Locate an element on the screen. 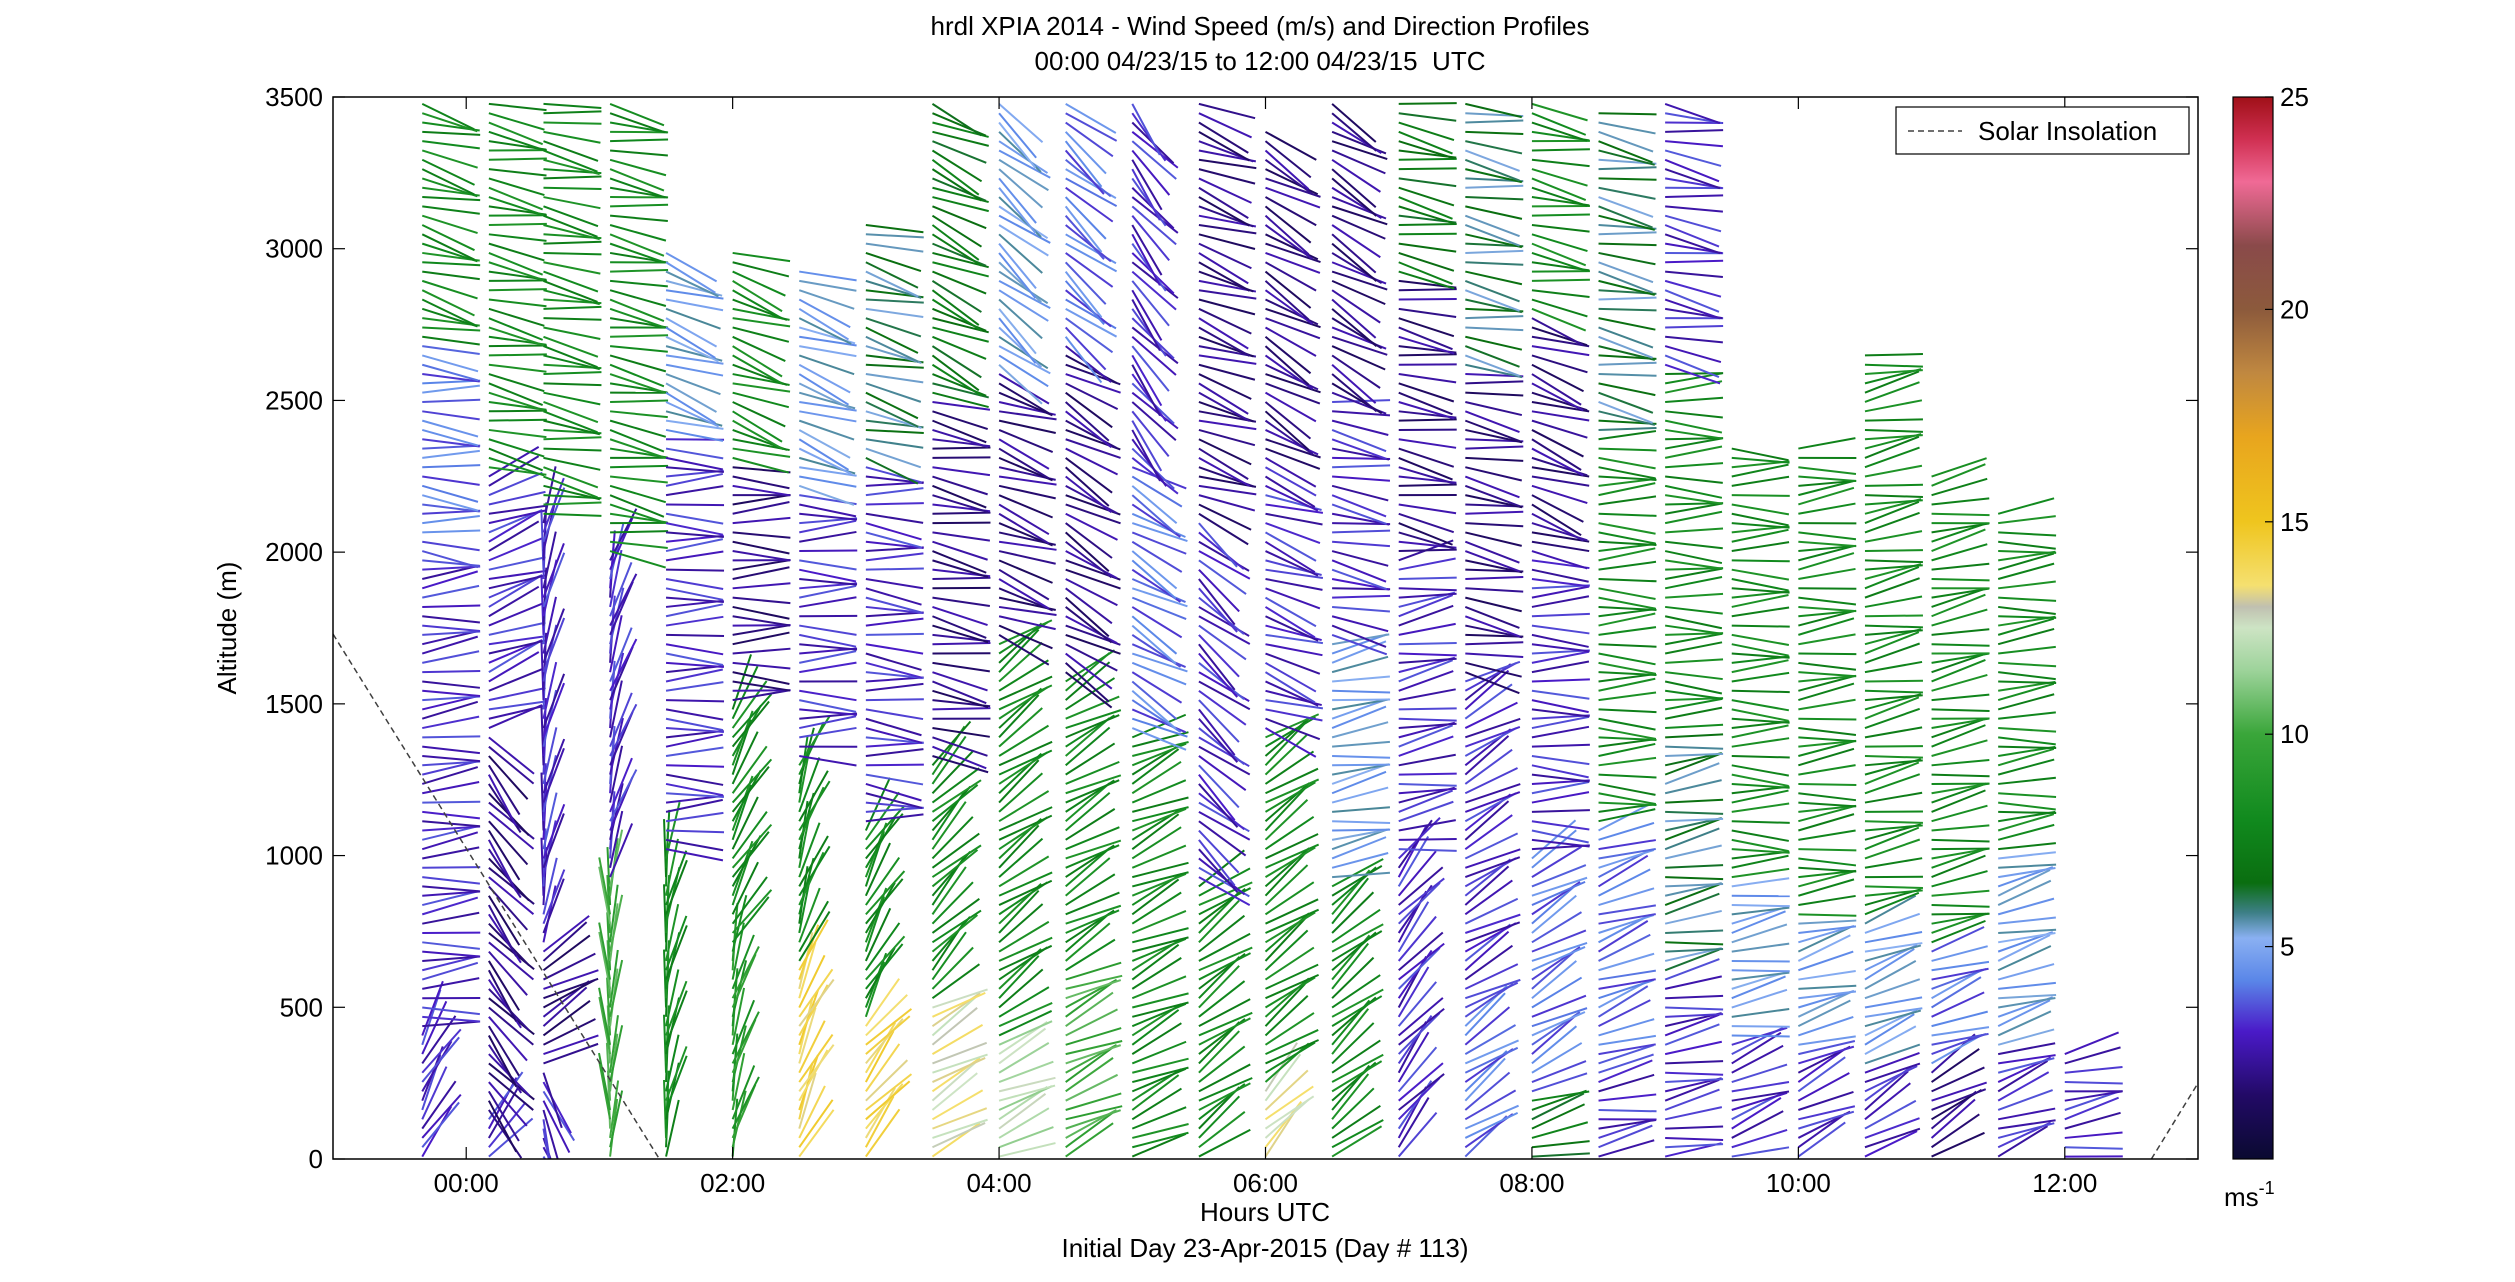 Image resolution: width=2515 pixels, height=1282 pixels. colorbar-tick-label: 10 is located at coordinates (2294, 734).